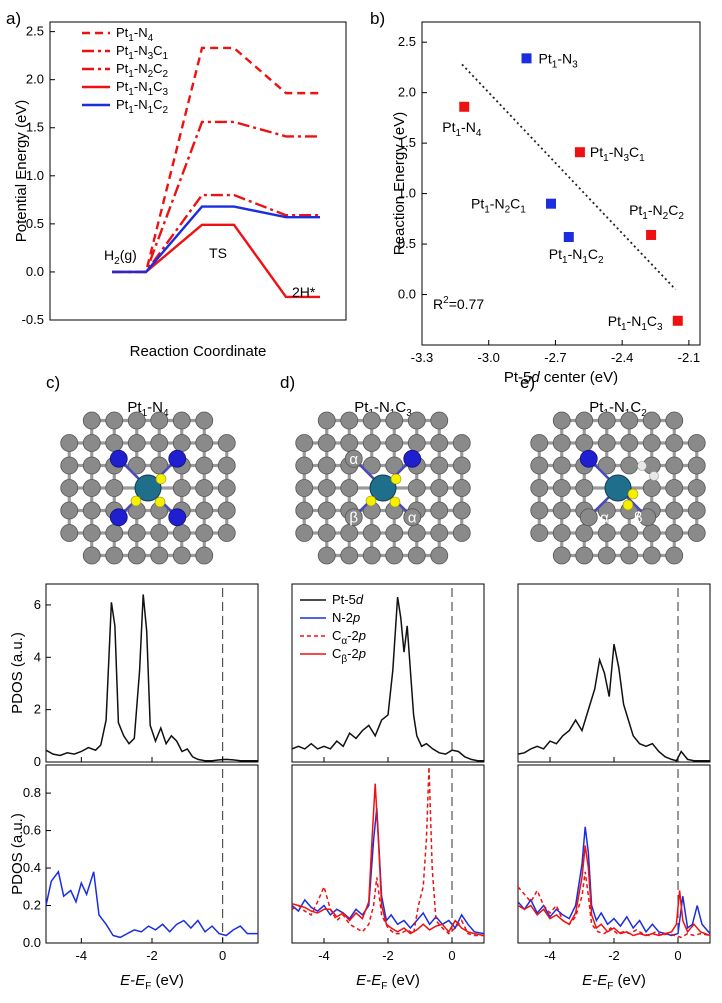  Describe the element at coordinates (618, 488) in the screenshot. I see `platinum-atom` at that location.